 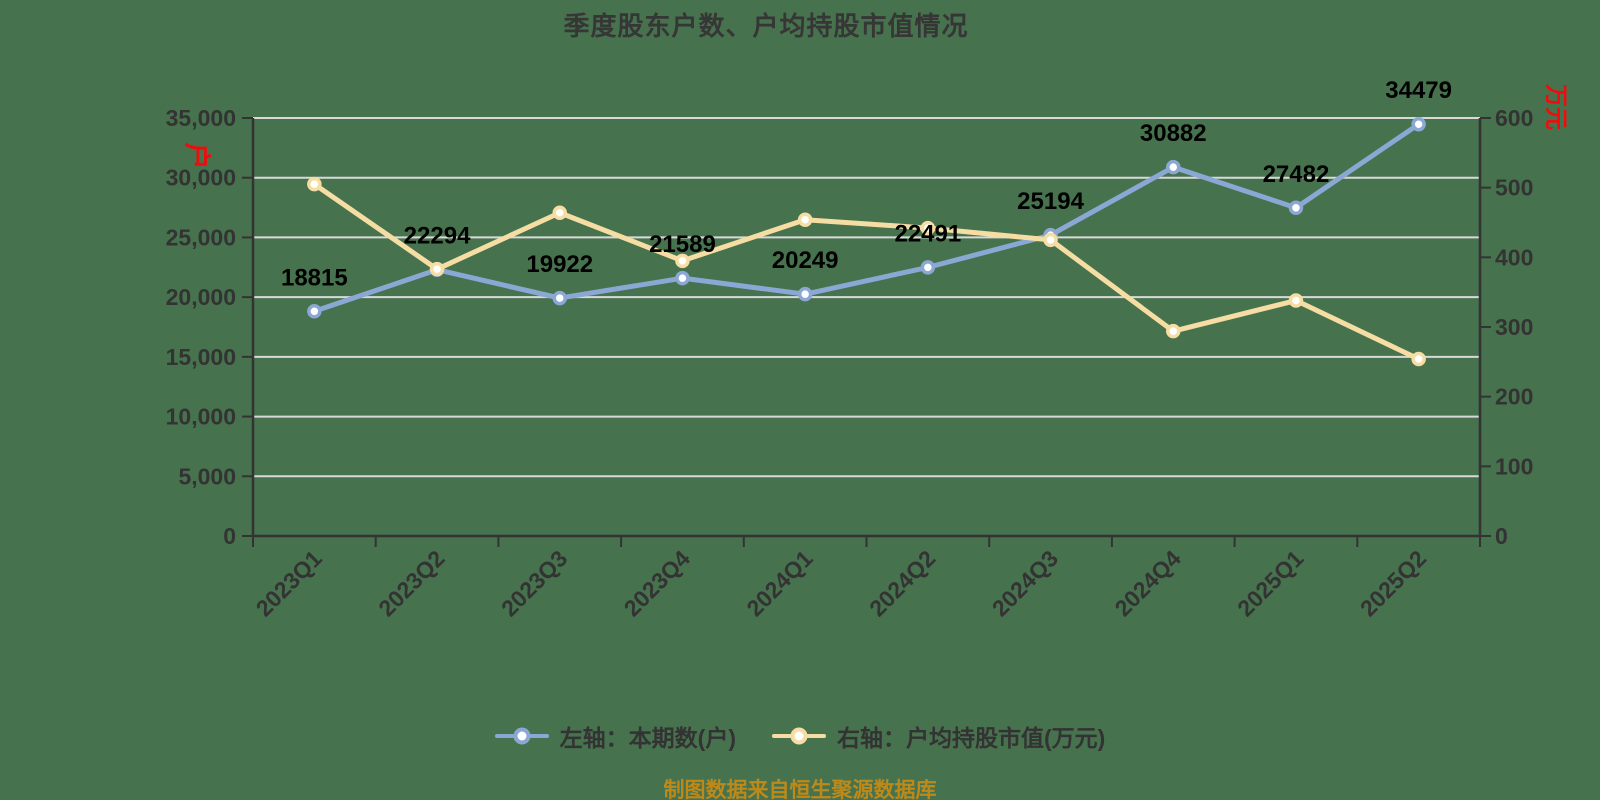 What do you see at coordinates (902, 583) in the screenshot?
I see `x-axis-label: 2024Q2` at bounding box center [902, 583].